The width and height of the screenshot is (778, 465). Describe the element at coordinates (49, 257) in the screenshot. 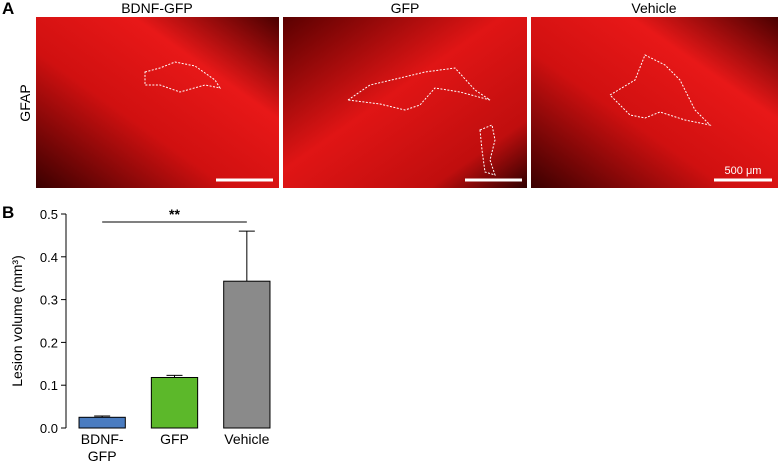

I see `y-tick-label: 0.4` at that location.